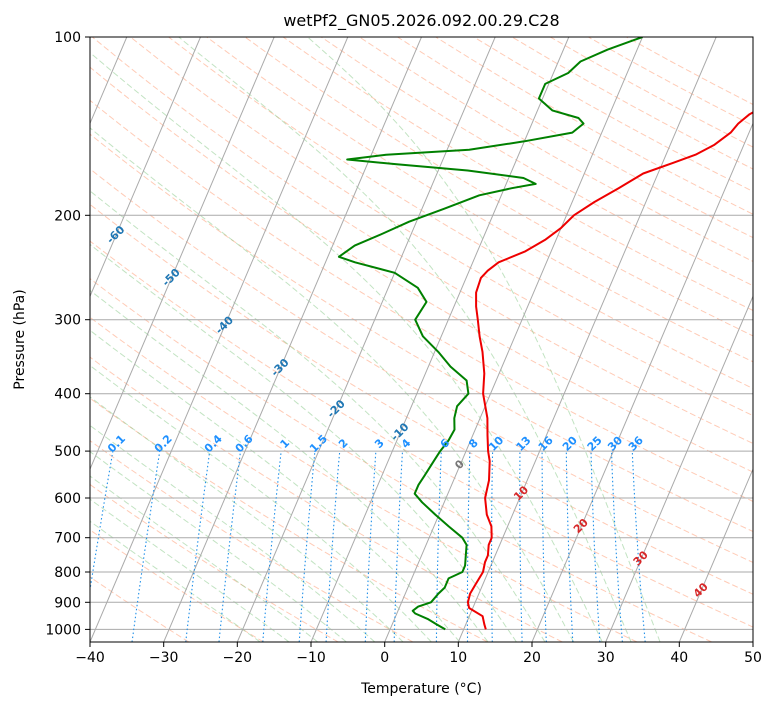 This screenshot has width=775, height=712. I want to click on y-axis-label: Pressure (hPa), so click(20, 339).